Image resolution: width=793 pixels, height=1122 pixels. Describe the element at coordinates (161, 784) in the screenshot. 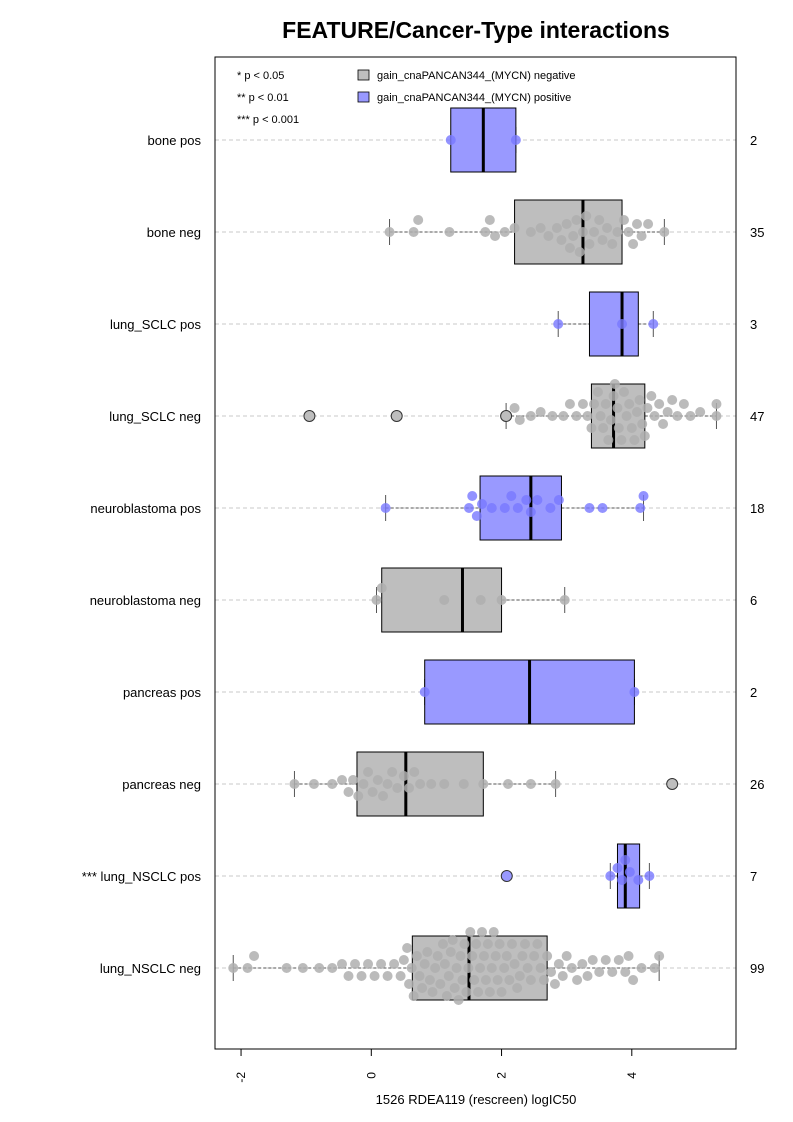

I see `group-label: pancreas neg` at that location.